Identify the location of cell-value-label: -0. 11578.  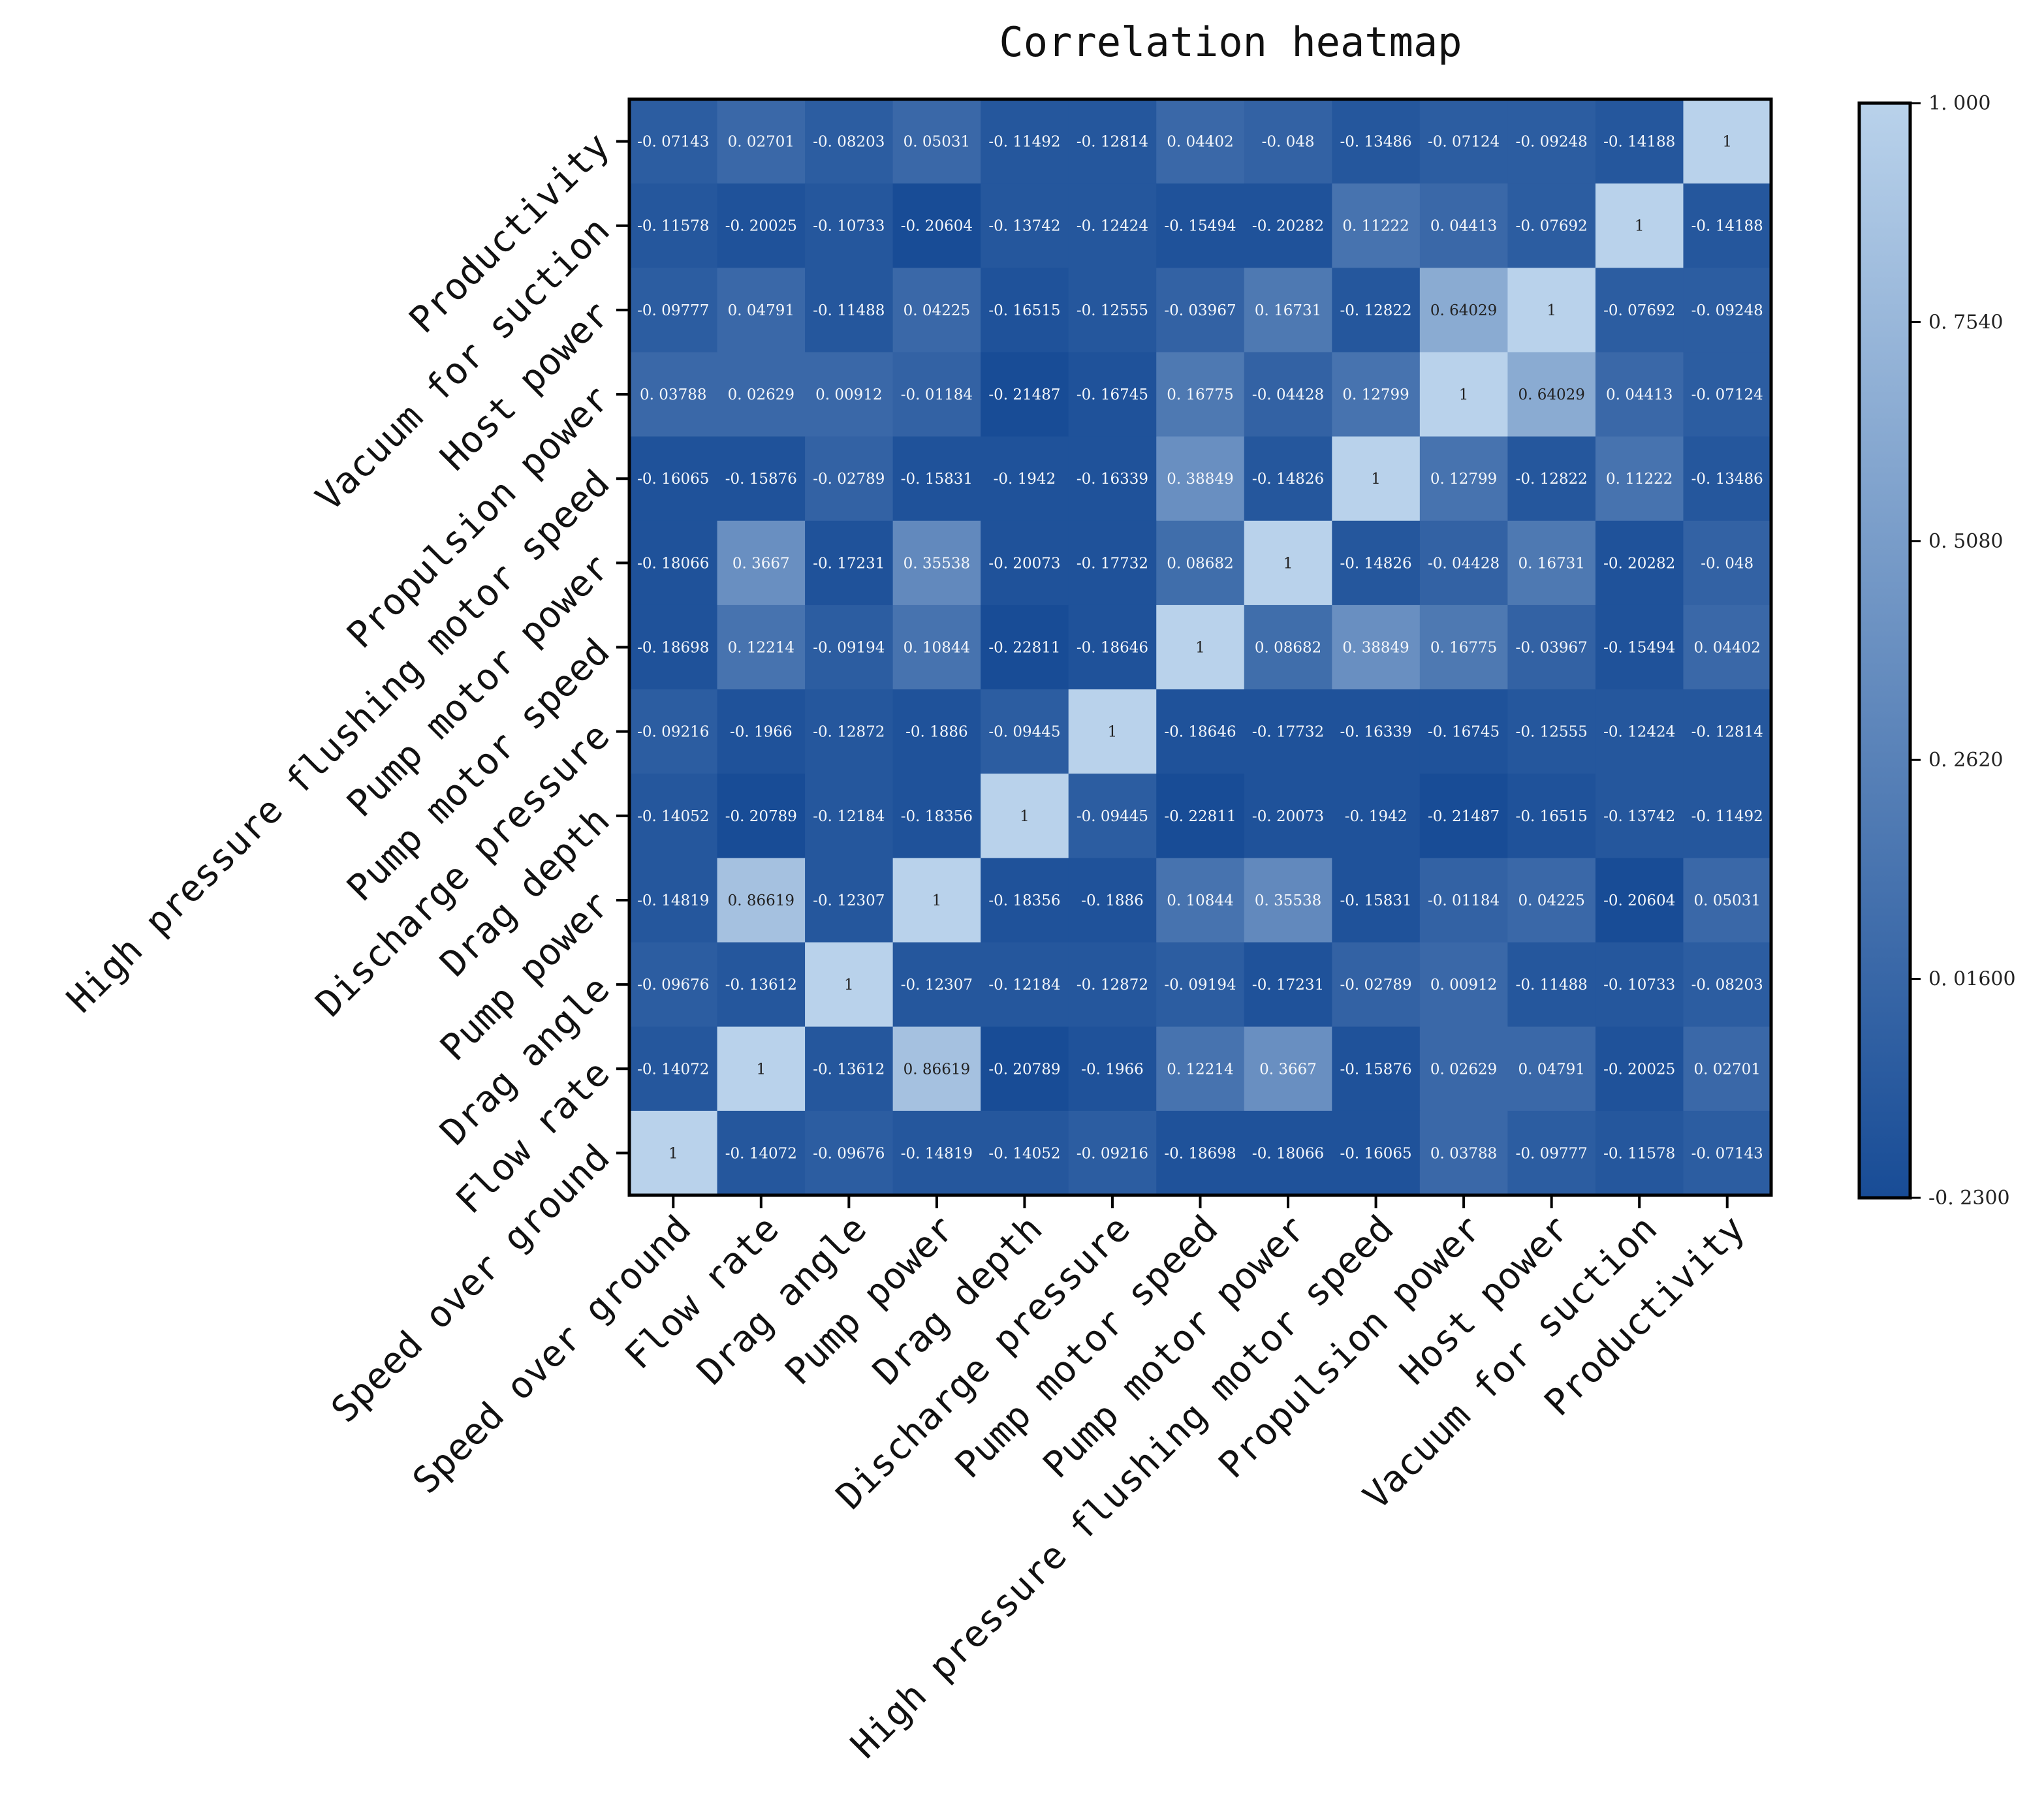
(1639, 1153).